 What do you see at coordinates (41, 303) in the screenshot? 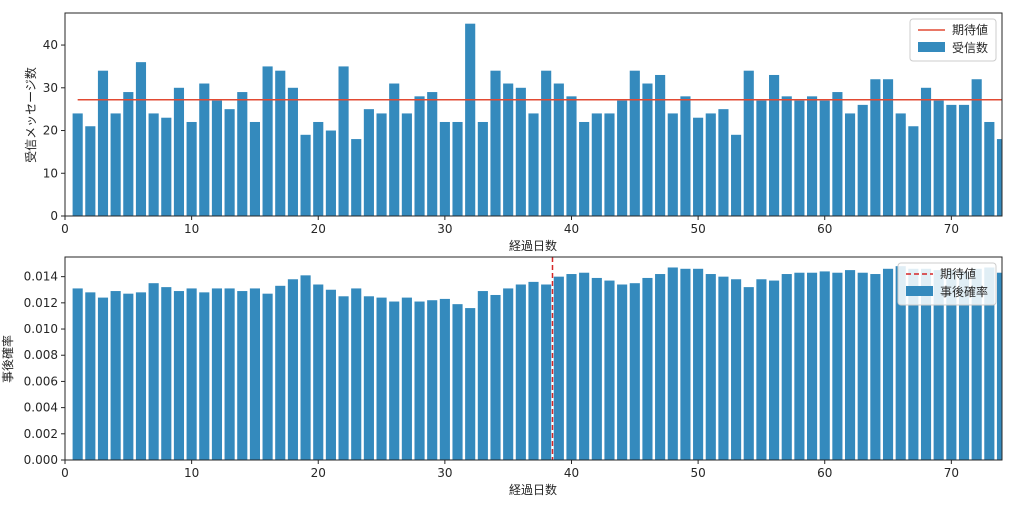
I see `y-tick-label: 0.012` at bounding box center [41, 303].